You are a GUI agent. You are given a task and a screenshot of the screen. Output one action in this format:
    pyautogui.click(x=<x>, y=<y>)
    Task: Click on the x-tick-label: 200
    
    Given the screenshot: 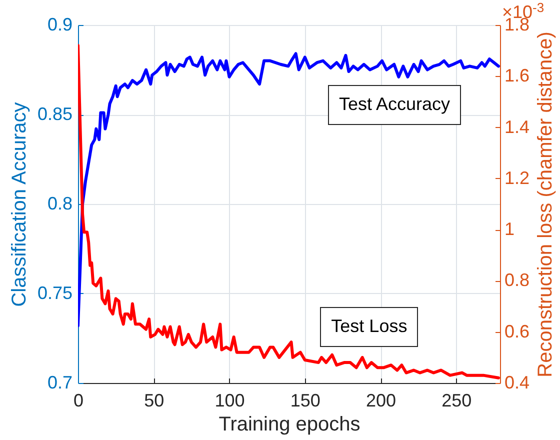 What is the action you would take?
    pyautogui.click(x=381, y=400)
    